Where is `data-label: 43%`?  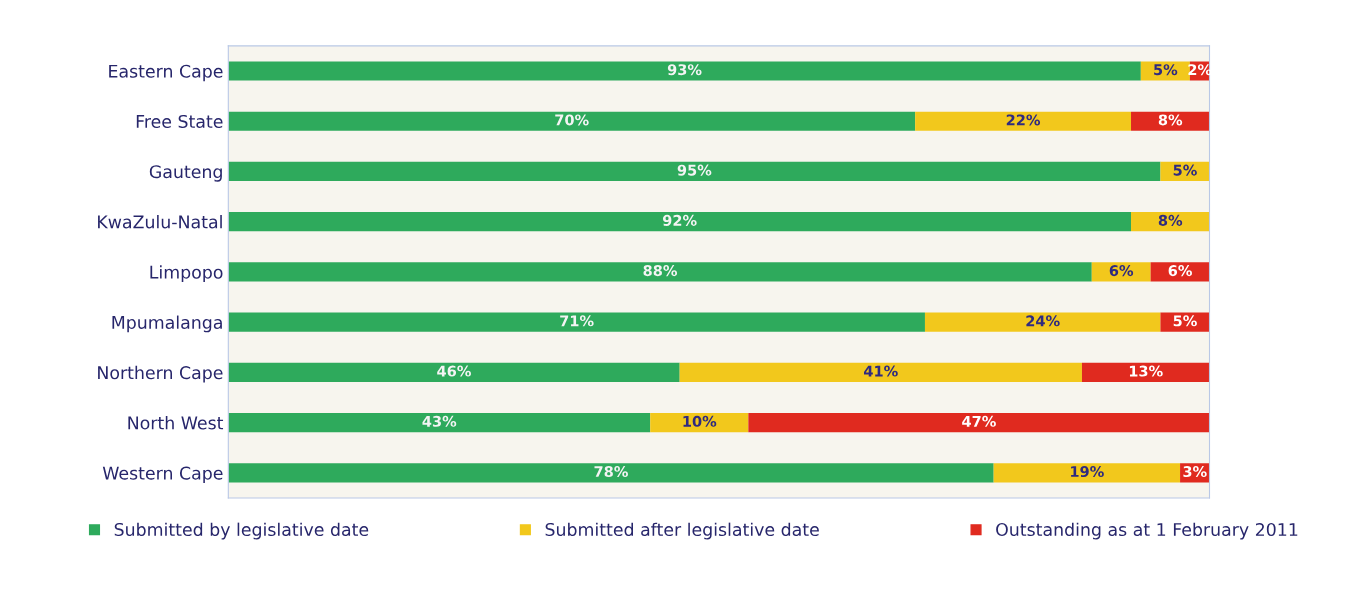
data-label: 43% is located at coordinates (439, 421).